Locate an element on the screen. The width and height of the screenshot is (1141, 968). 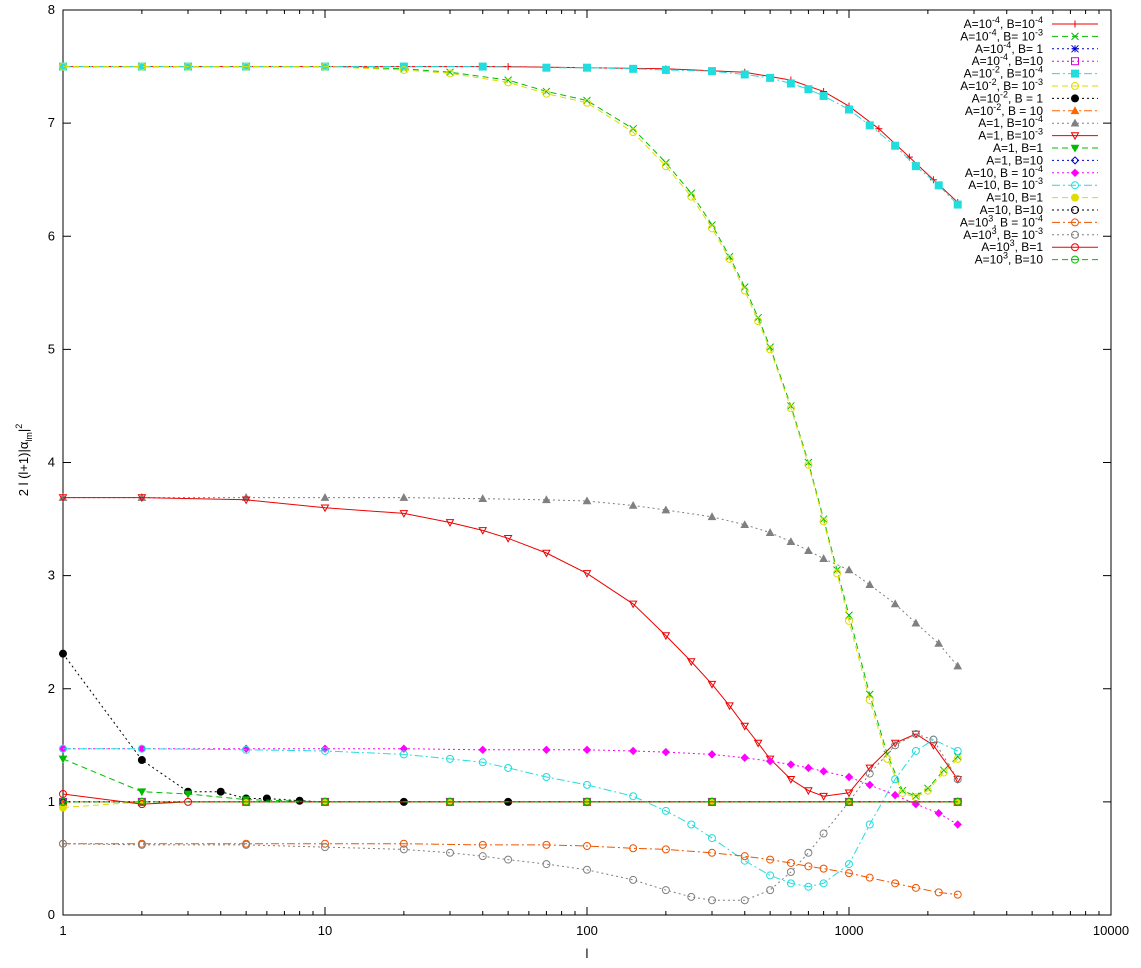
legend-item: A=1, B=10-3 is located at coordinates (1038, 135).